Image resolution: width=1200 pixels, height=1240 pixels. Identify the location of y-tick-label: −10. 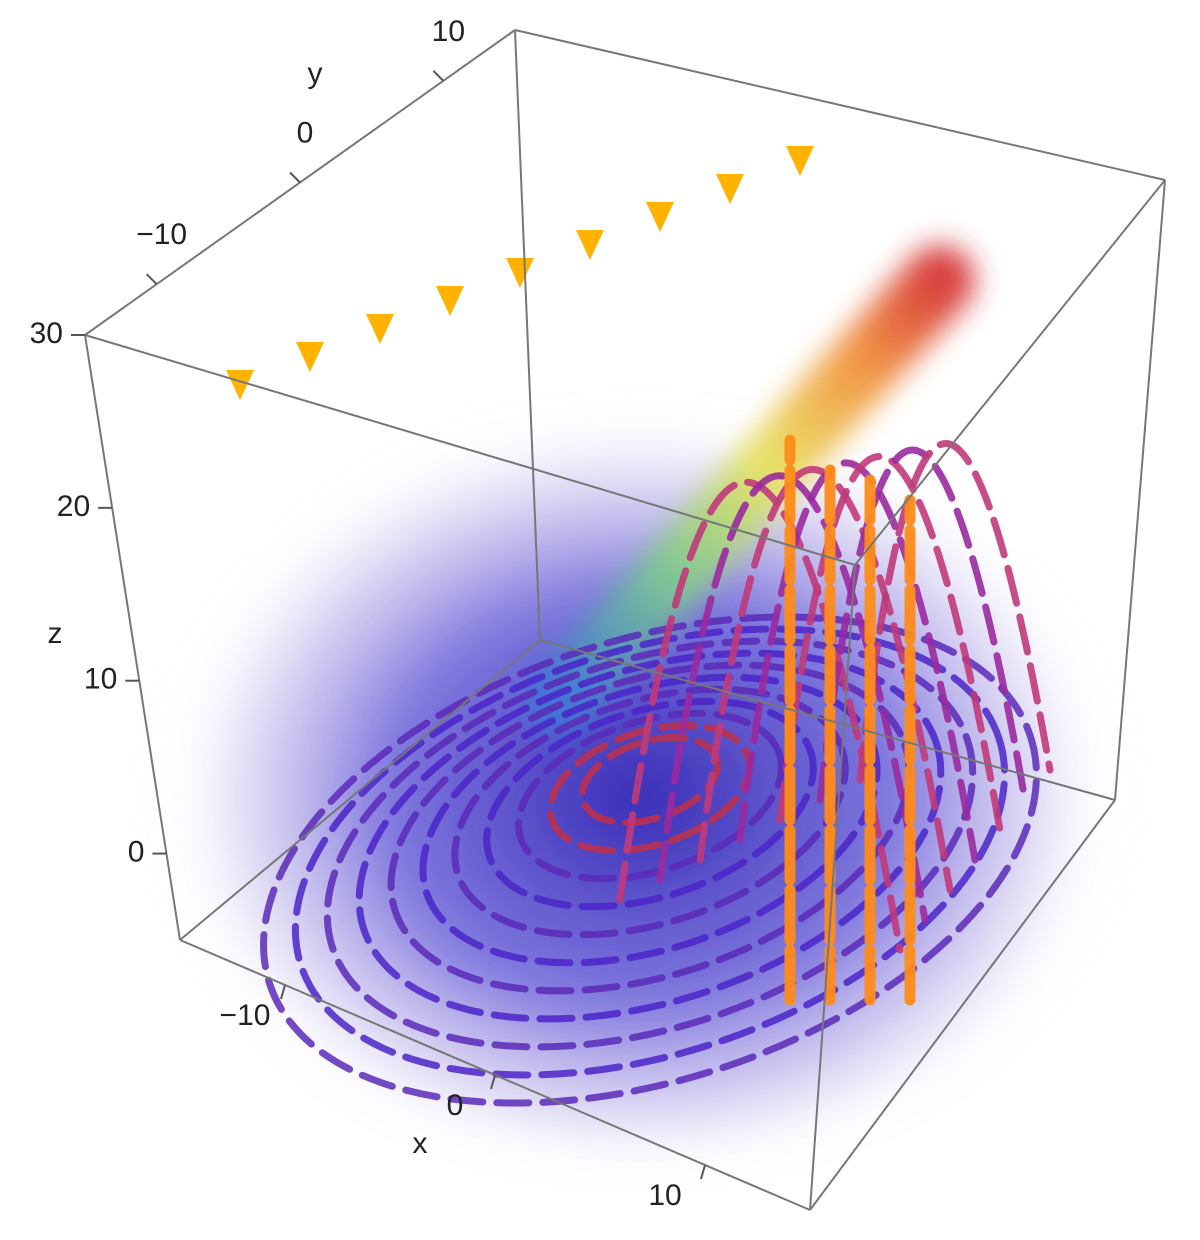
(161, 234).